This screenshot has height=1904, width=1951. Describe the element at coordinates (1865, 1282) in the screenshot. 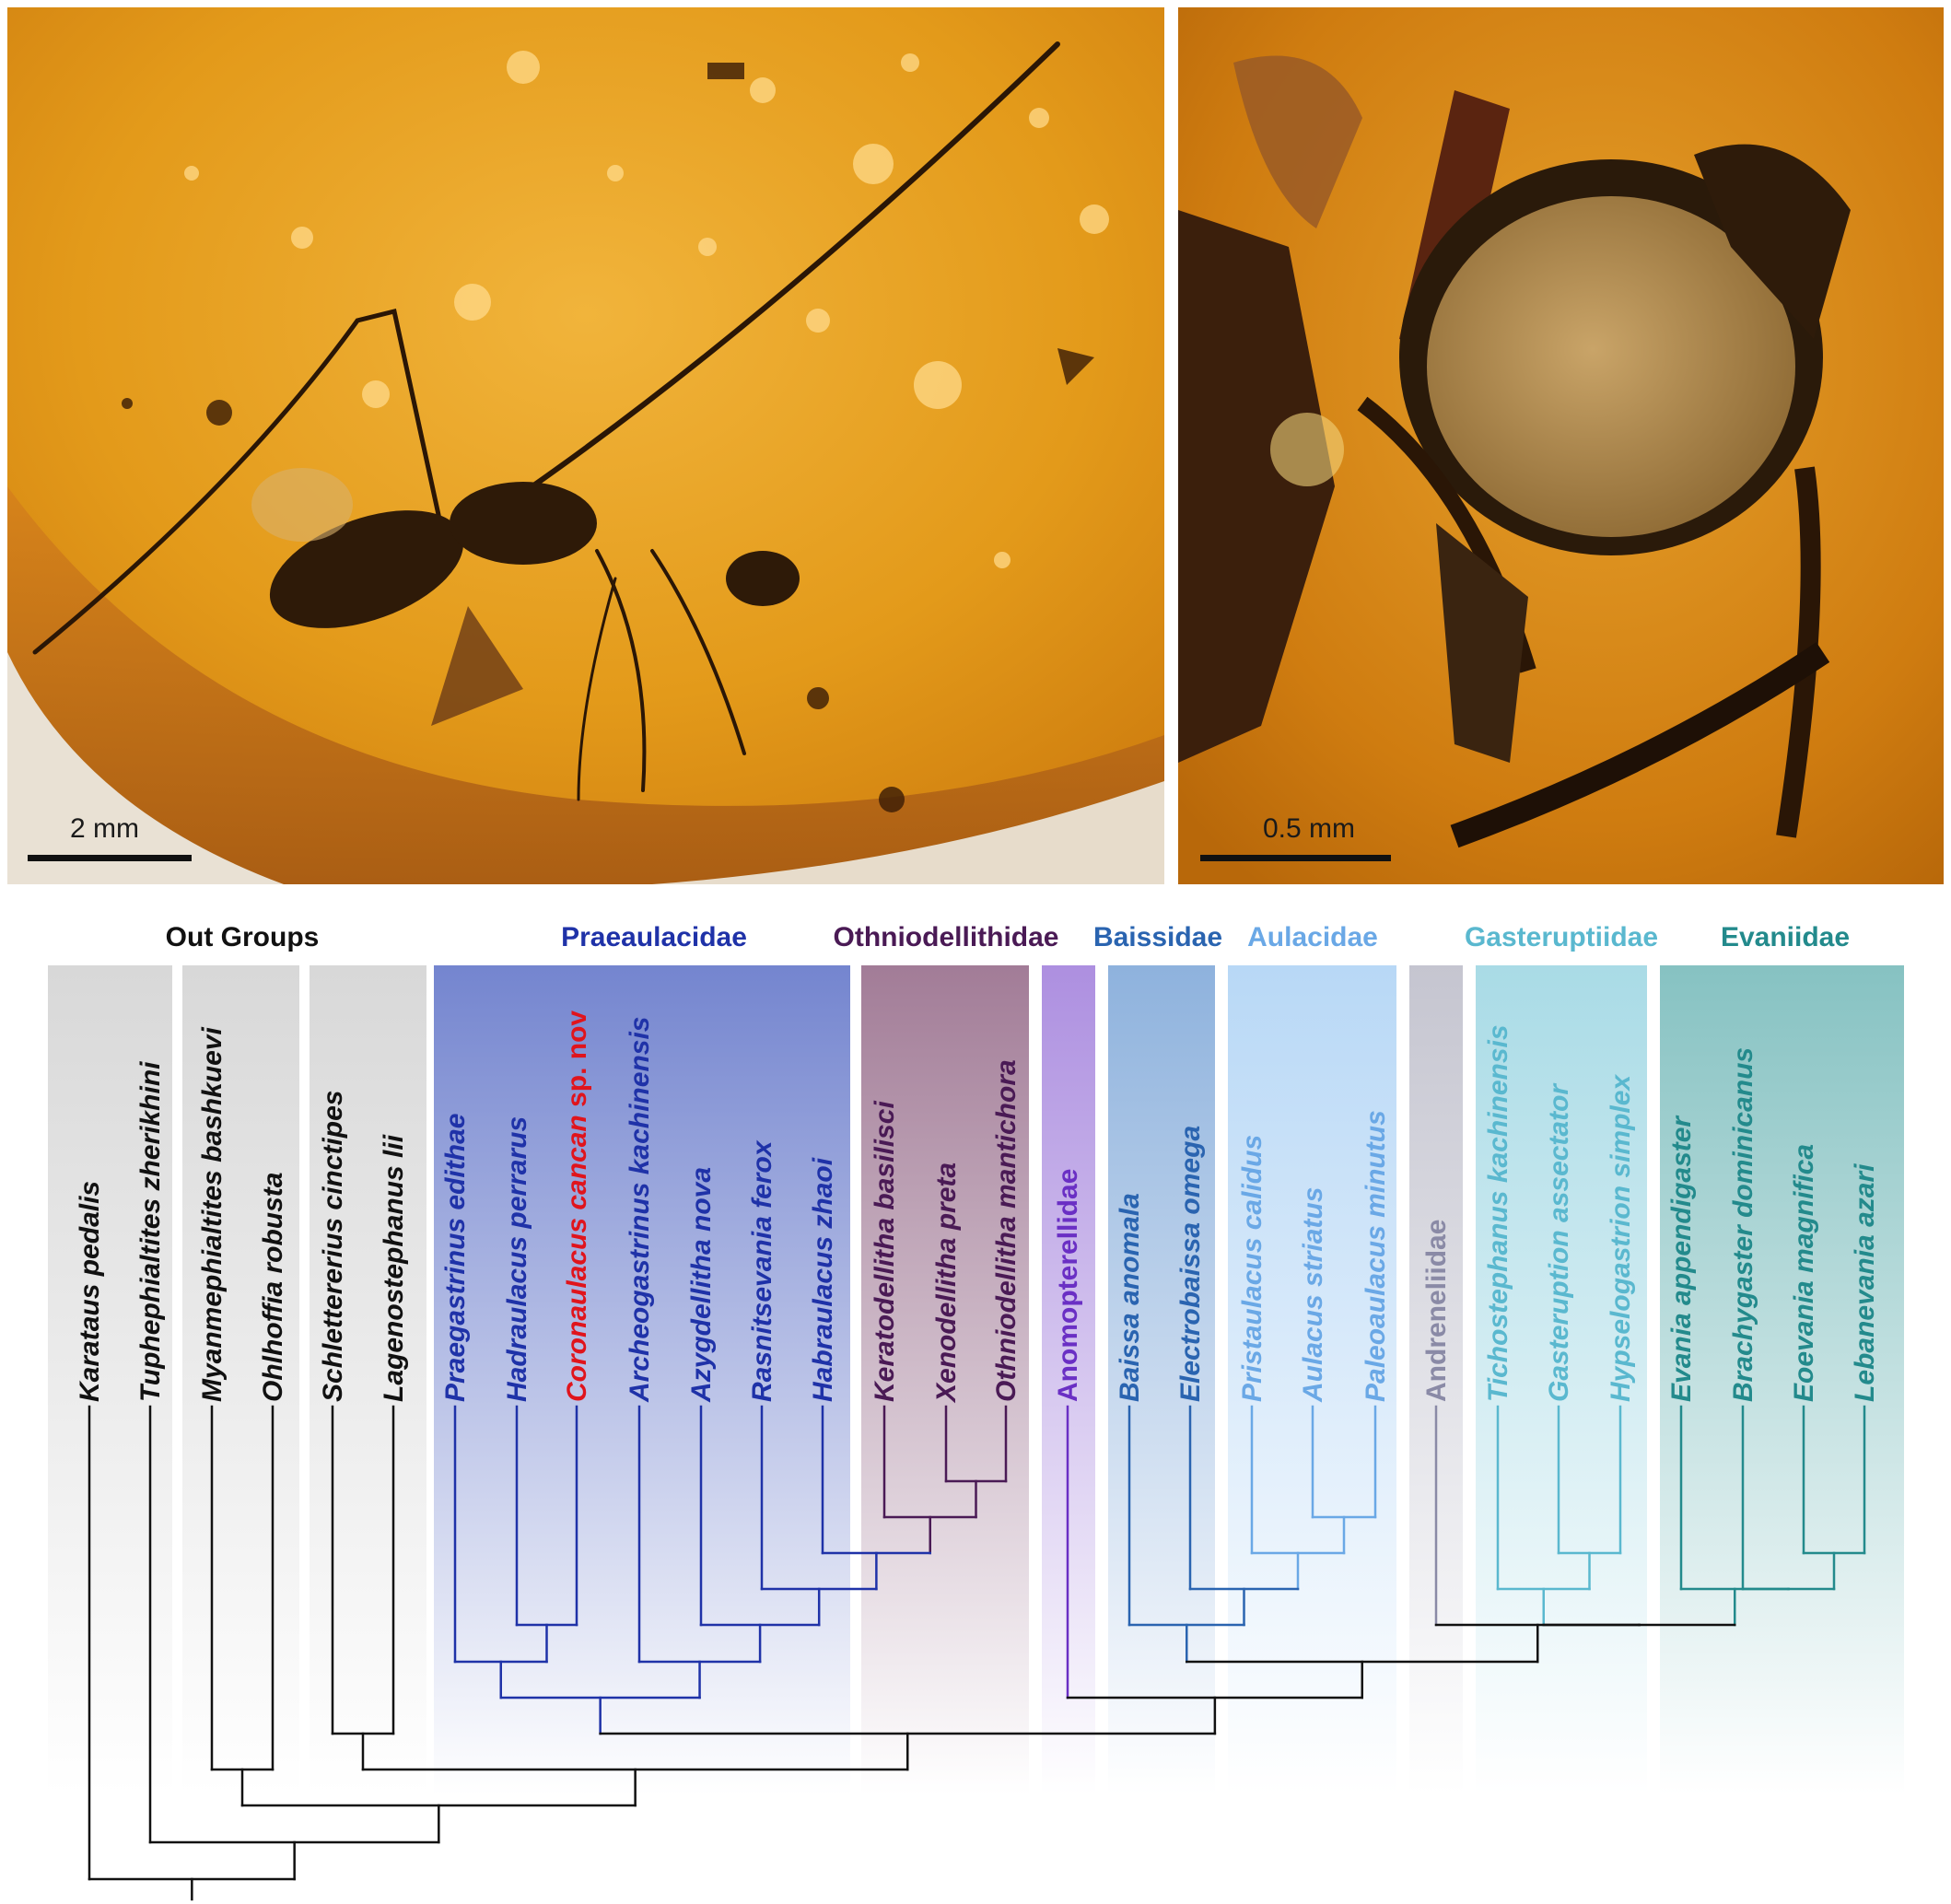

I see `taxon-label: Lebanevania azari` at that location.